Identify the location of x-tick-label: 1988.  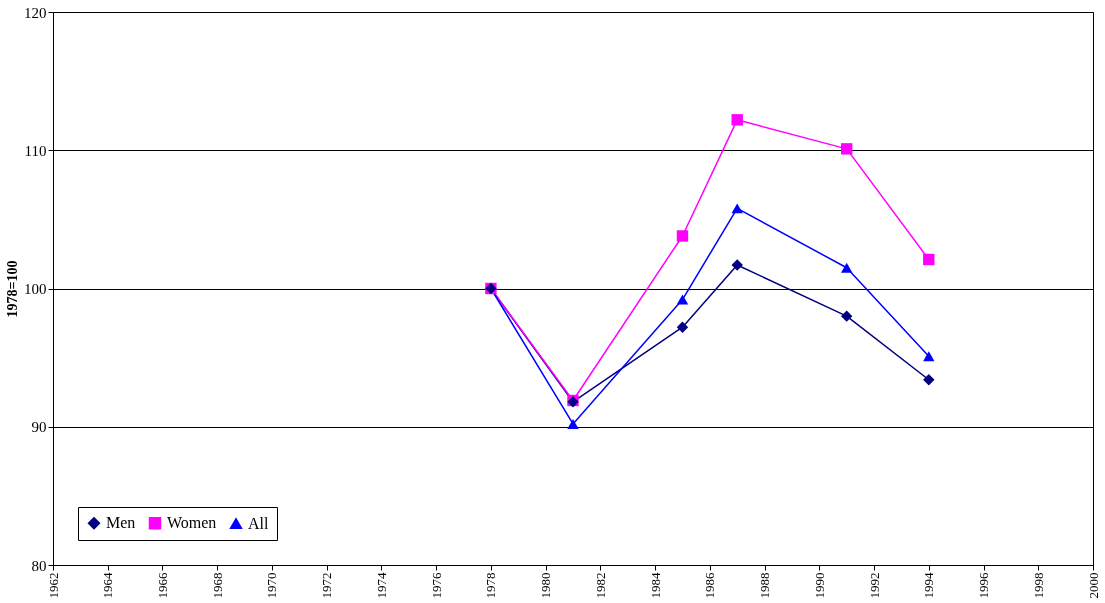
(765, 585).